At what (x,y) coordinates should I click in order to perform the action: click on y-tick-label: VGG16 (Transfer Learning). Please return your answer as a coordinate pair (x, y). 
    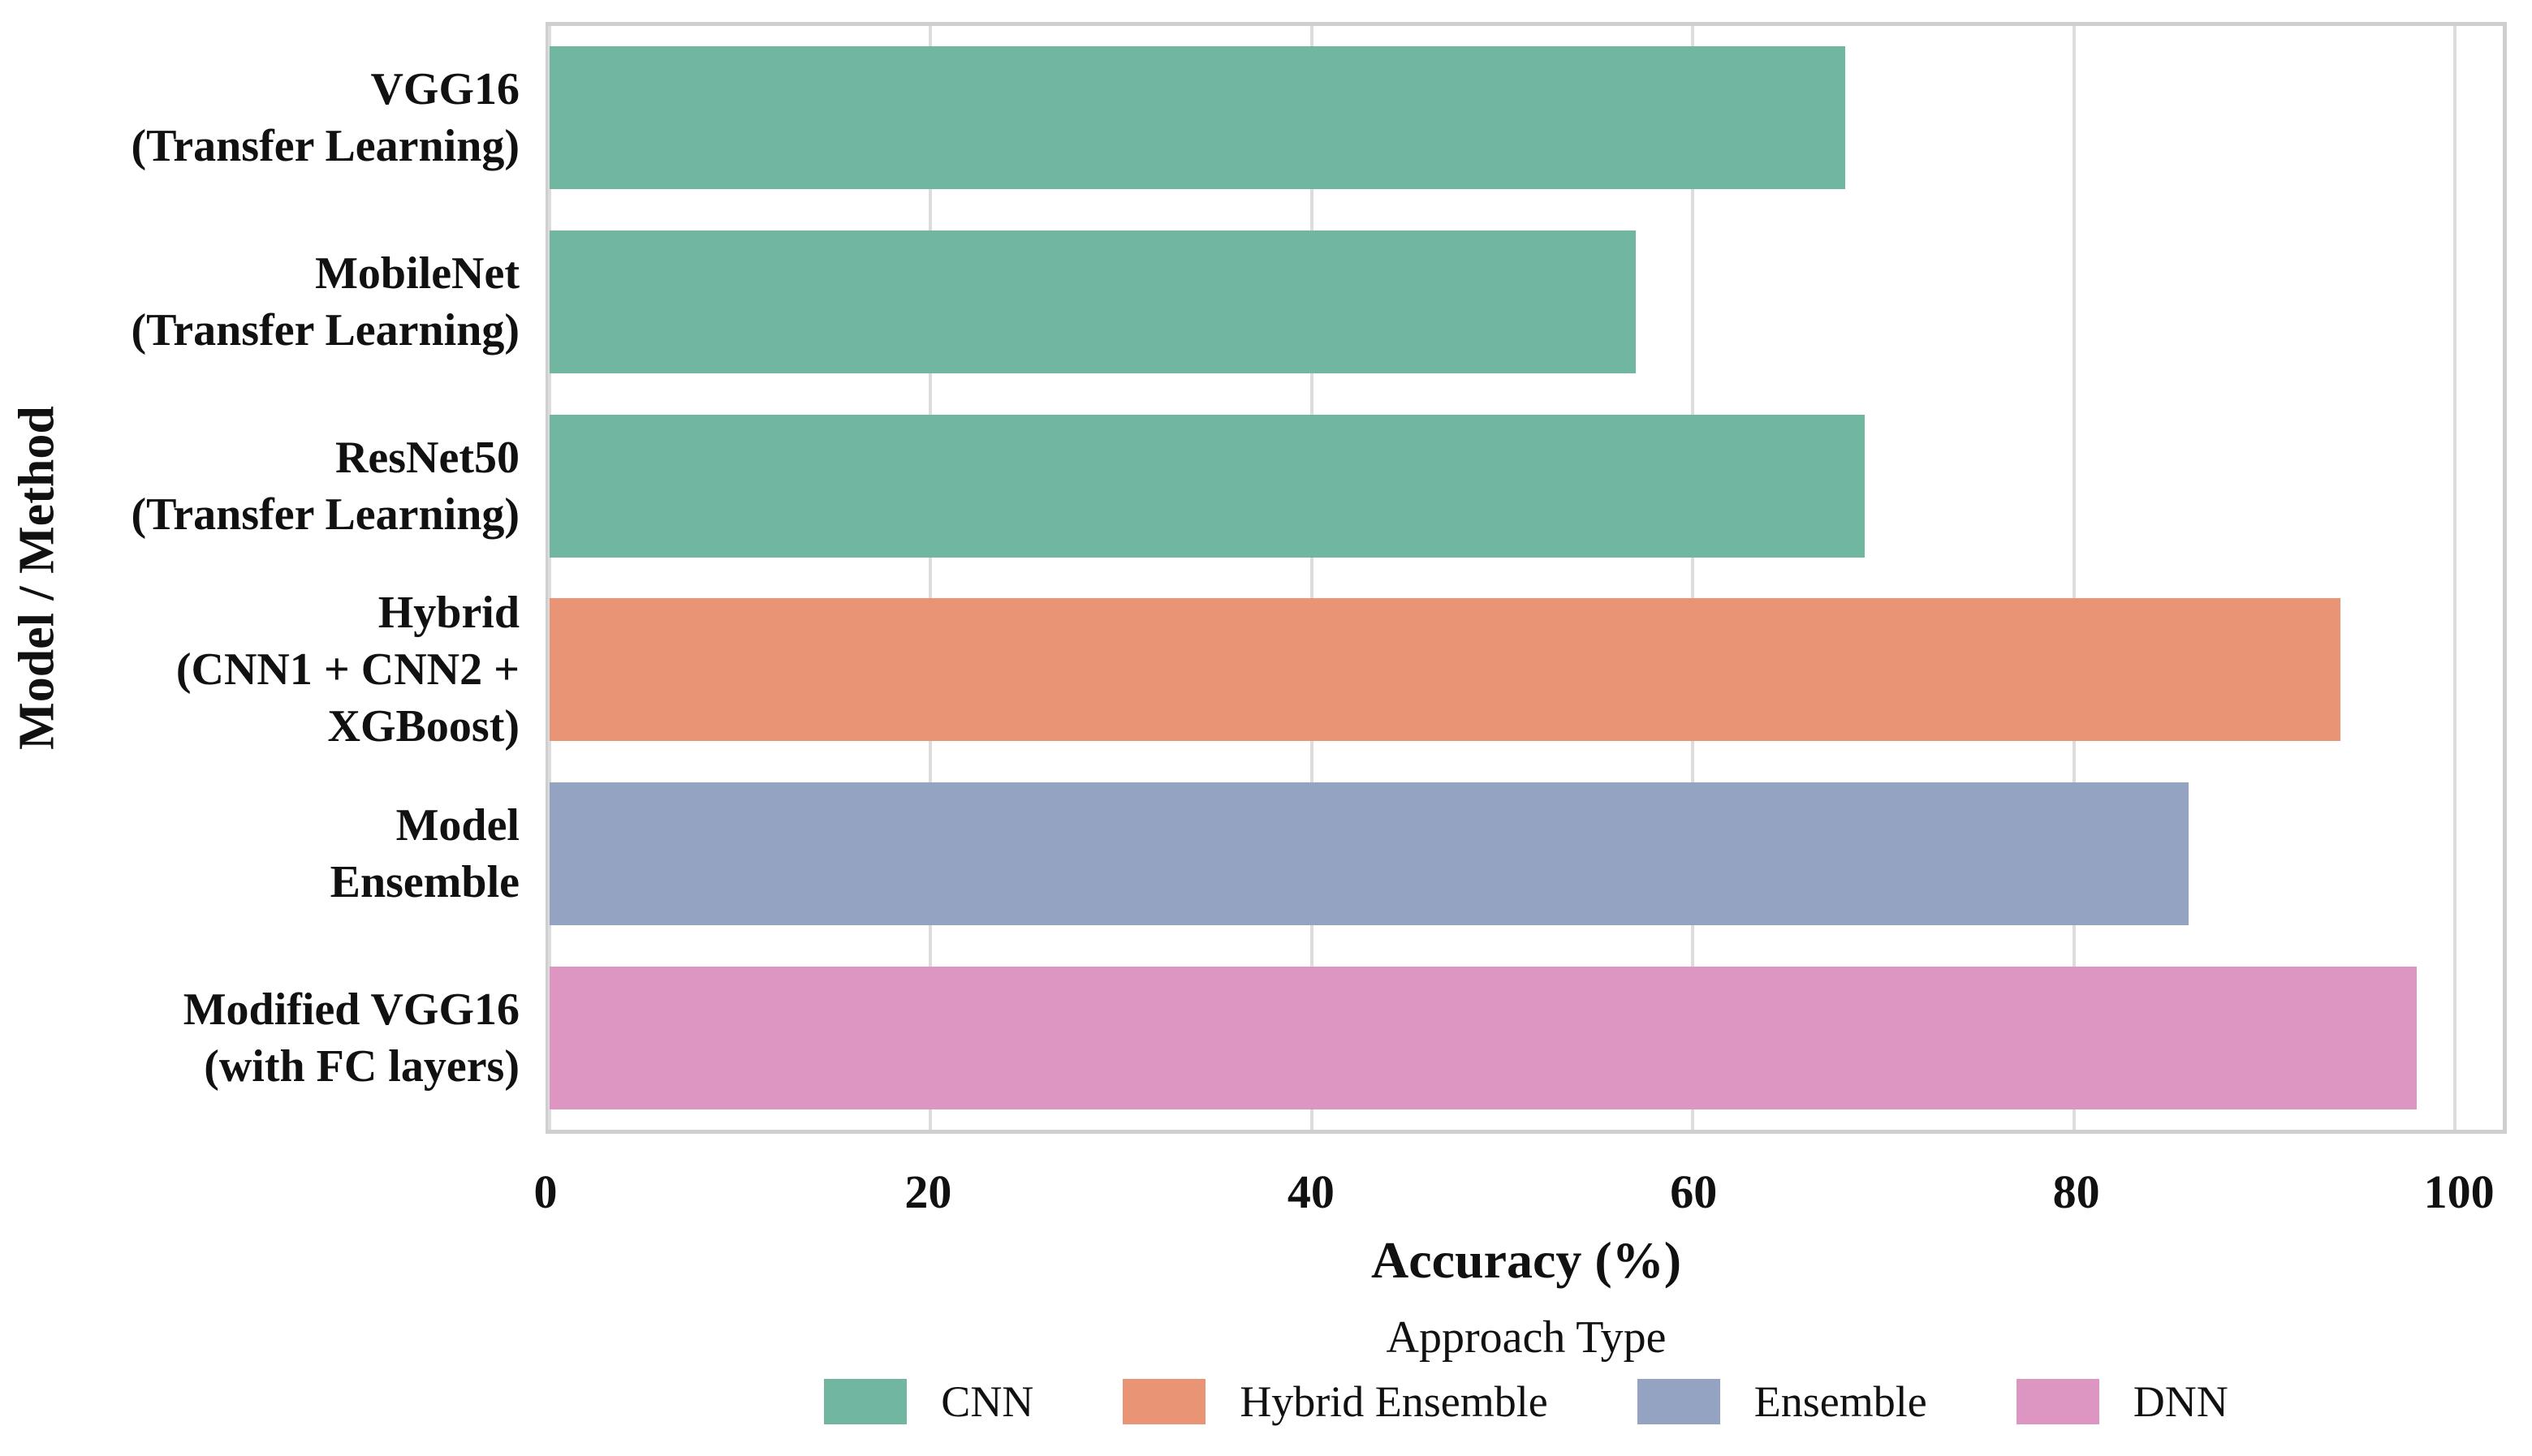
    Looking at the image, I should click on (264, 118).